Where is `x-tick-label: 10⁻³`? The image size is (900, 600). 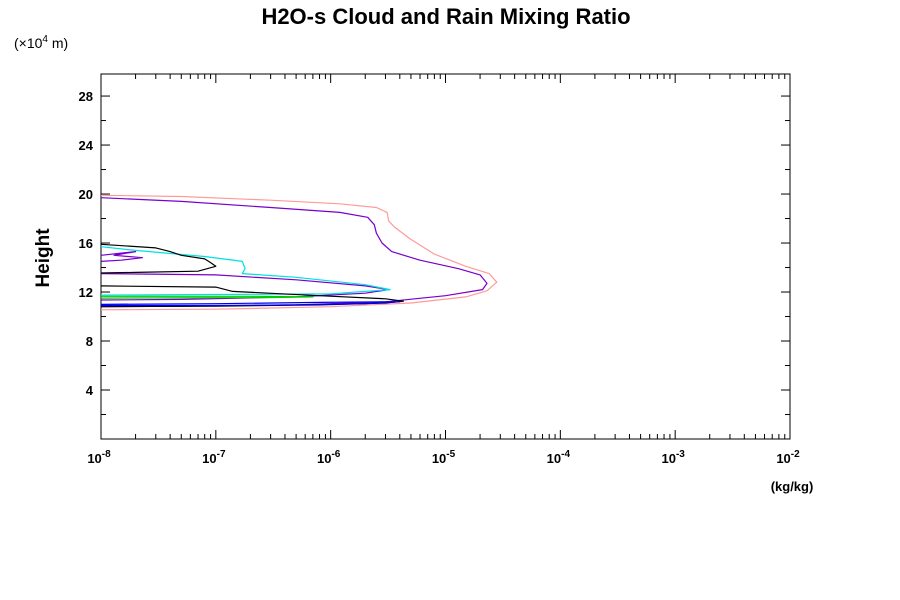 x-tick-label: 10⁻³ is located at coordinates (673, 457).